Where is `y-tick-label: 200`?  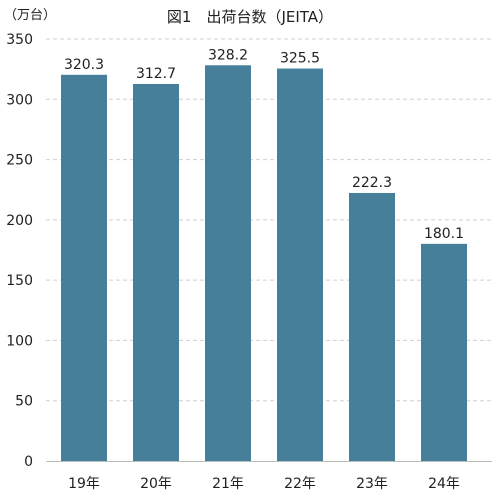
y-tick-label: 200 is located at coordinates (19, 221).